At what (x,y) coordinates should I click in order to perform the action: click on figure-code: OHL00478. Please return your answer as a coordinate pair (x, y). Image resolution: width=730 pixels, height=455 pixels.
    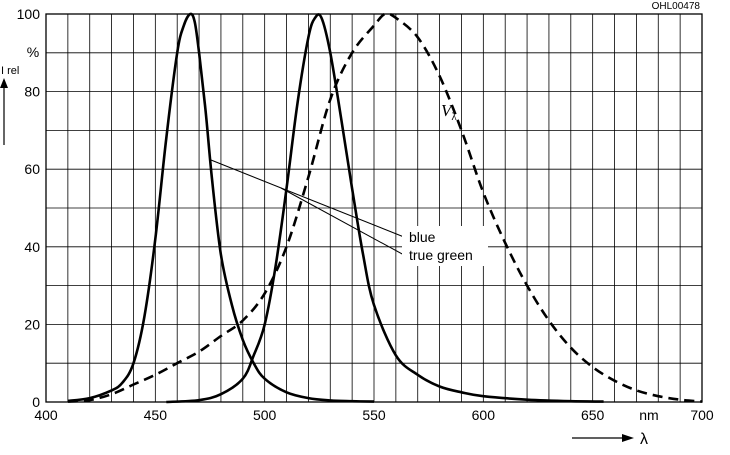
    Looking at the image, I should click on (676, 6).